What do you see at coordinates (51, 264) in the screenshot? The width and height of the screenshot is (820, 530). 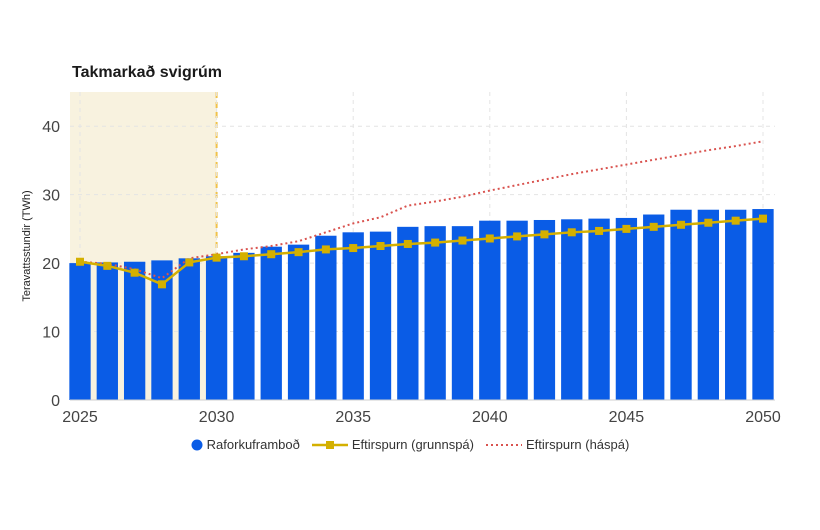 I see `y-tick-label: 20` at bounding box center [51, 264].